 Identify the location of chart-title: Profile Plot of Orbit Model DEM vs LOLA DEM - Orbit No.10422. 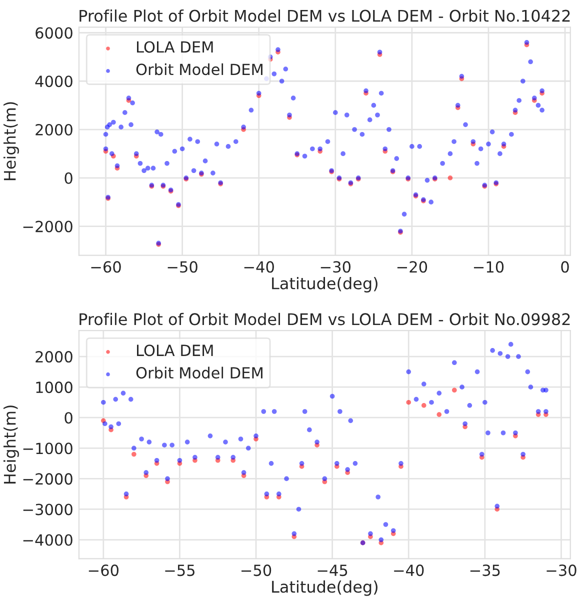
(325, 15).